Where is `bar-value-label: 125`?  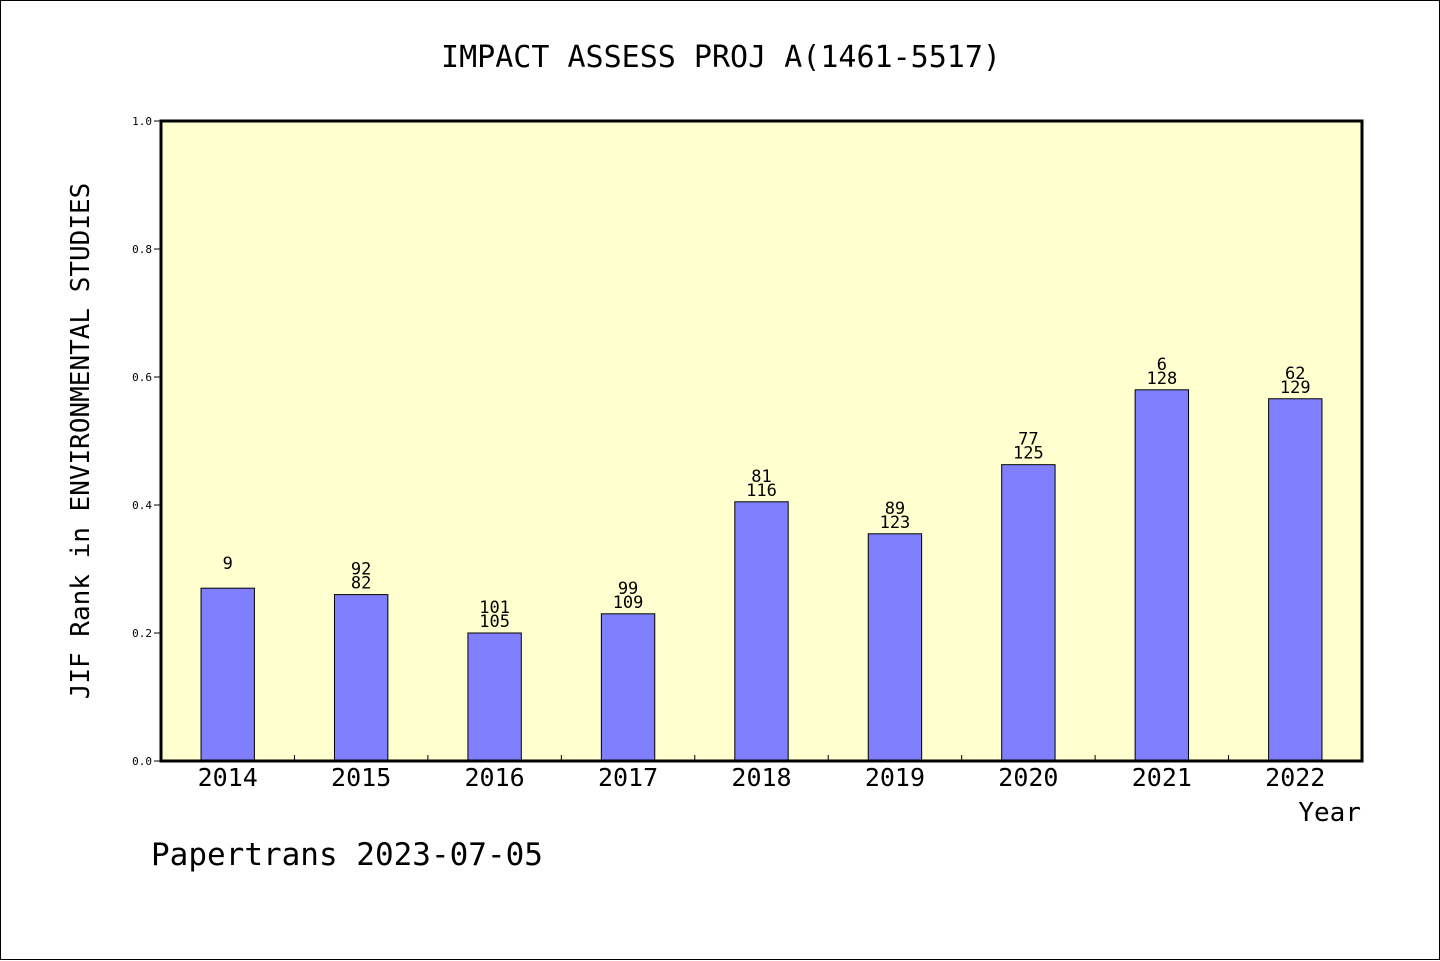 bar-value-label: 125 is located at coordinates (1028, 454).